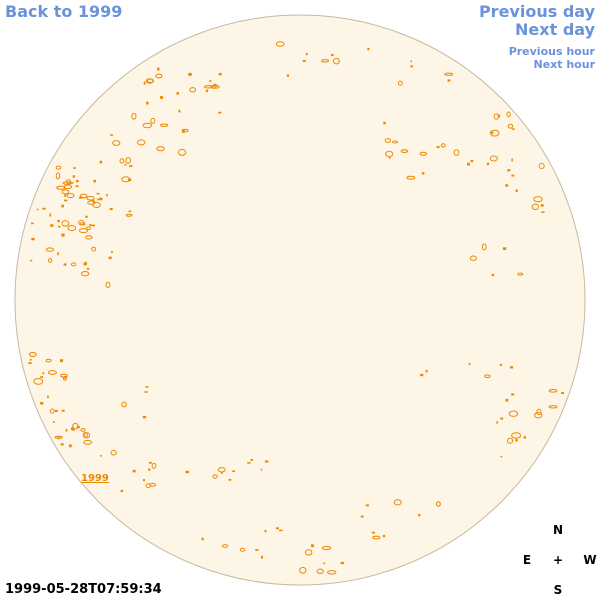  Describe the element at coordinates (95, 478) in the screenshot. I see `year-link: 1999` at that location.